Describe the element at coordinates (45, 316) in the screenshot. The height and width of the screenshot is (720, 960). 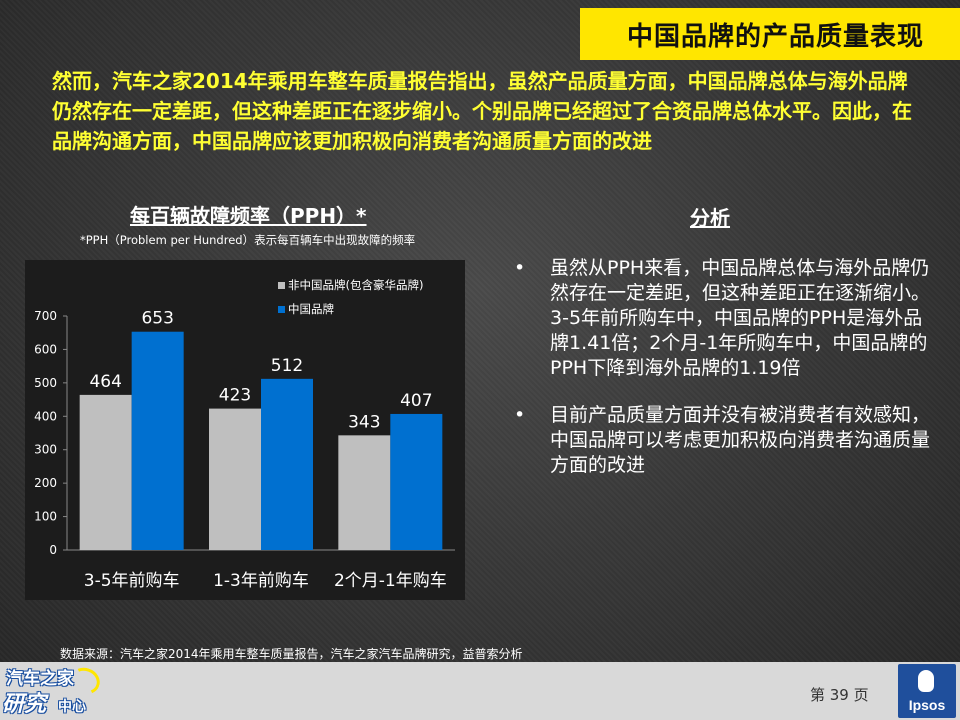
I see `y-tick-label: 700` at that location.